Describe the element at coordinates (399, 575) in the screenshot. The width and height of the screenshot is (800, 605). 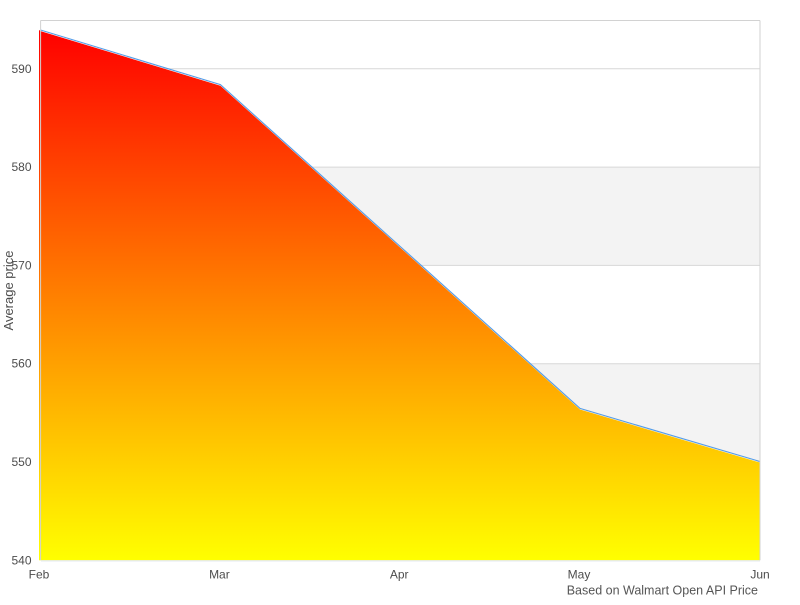
I see `svg-text: Apr` at that location.